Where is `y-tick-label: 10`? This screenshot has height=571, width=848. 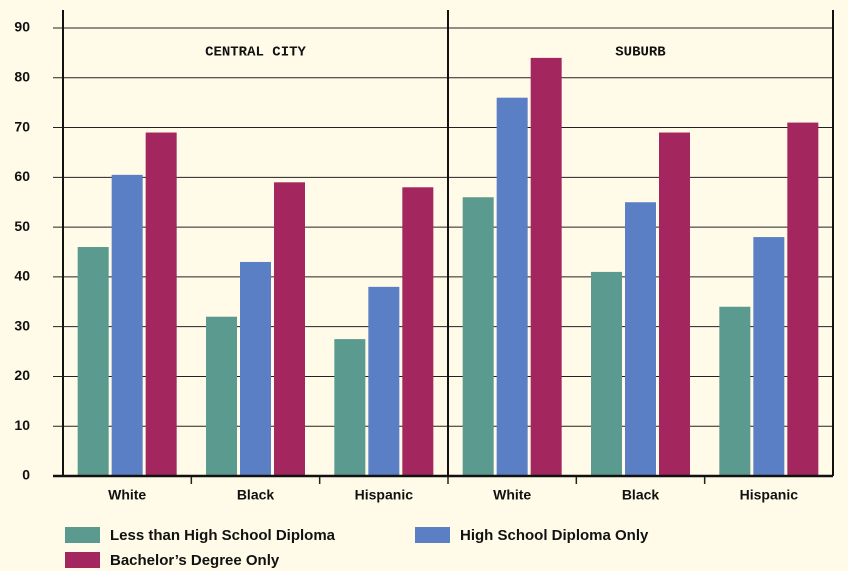
y-tick-label: 10 is located at coordinates (22, 425).